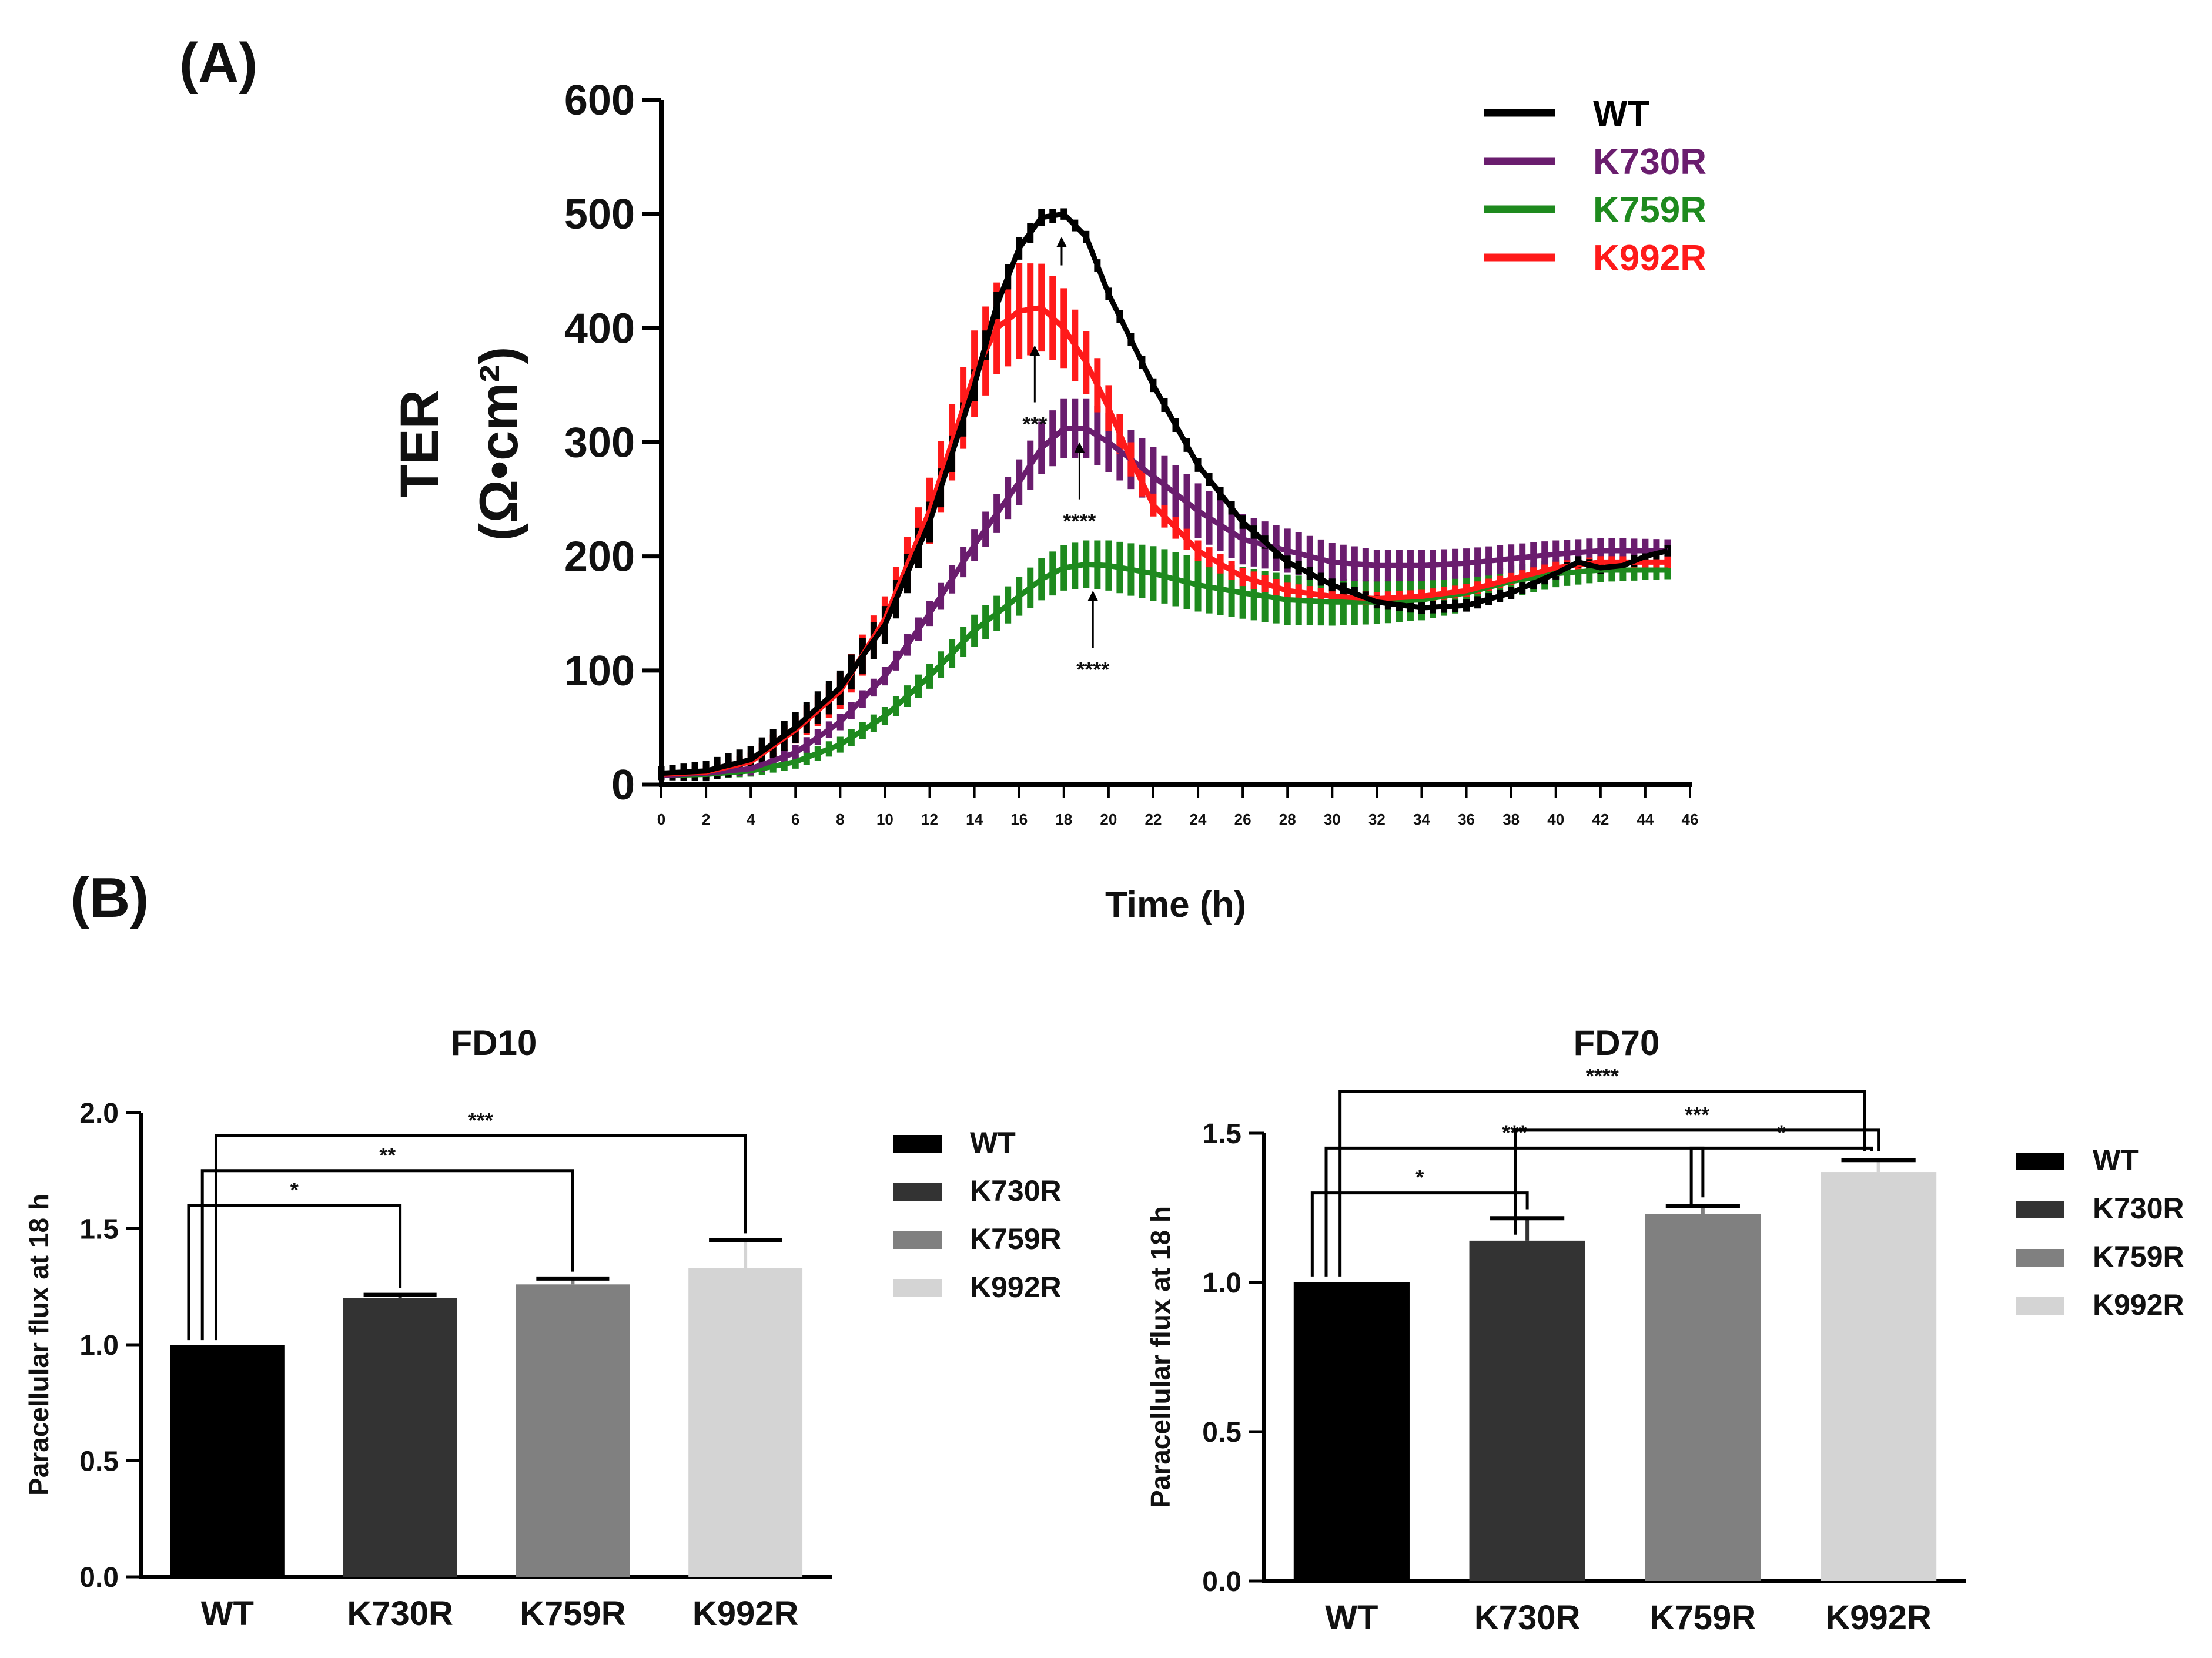 The image size is (2212, 1658). What do you see at coordinates (599, 328) in the screenshot?
I see `ter-y-tick-label: 400` at bounding box center [599, 328].